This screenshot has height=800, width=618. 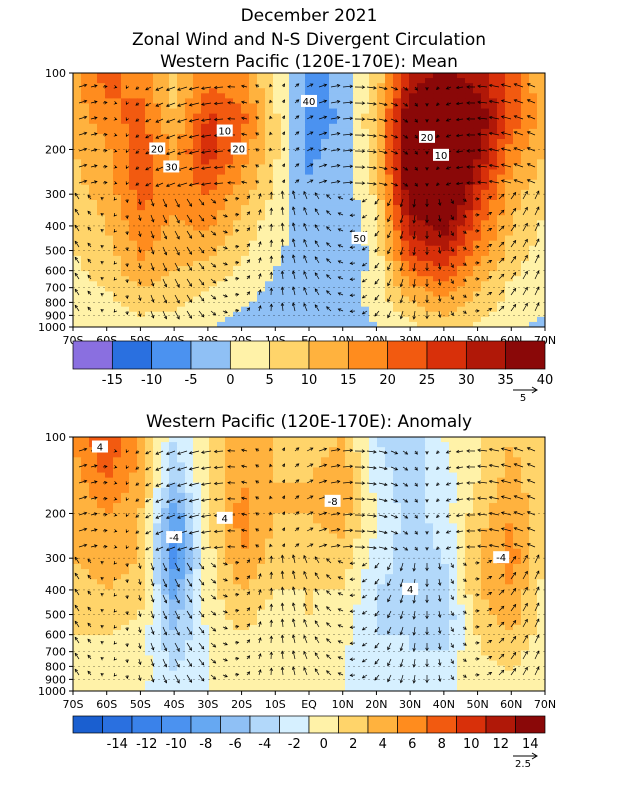 What do you see at coordinates (55, 226) in the screenshot?
I see `y-tick-label: 400` at bounding box center [55, 226].